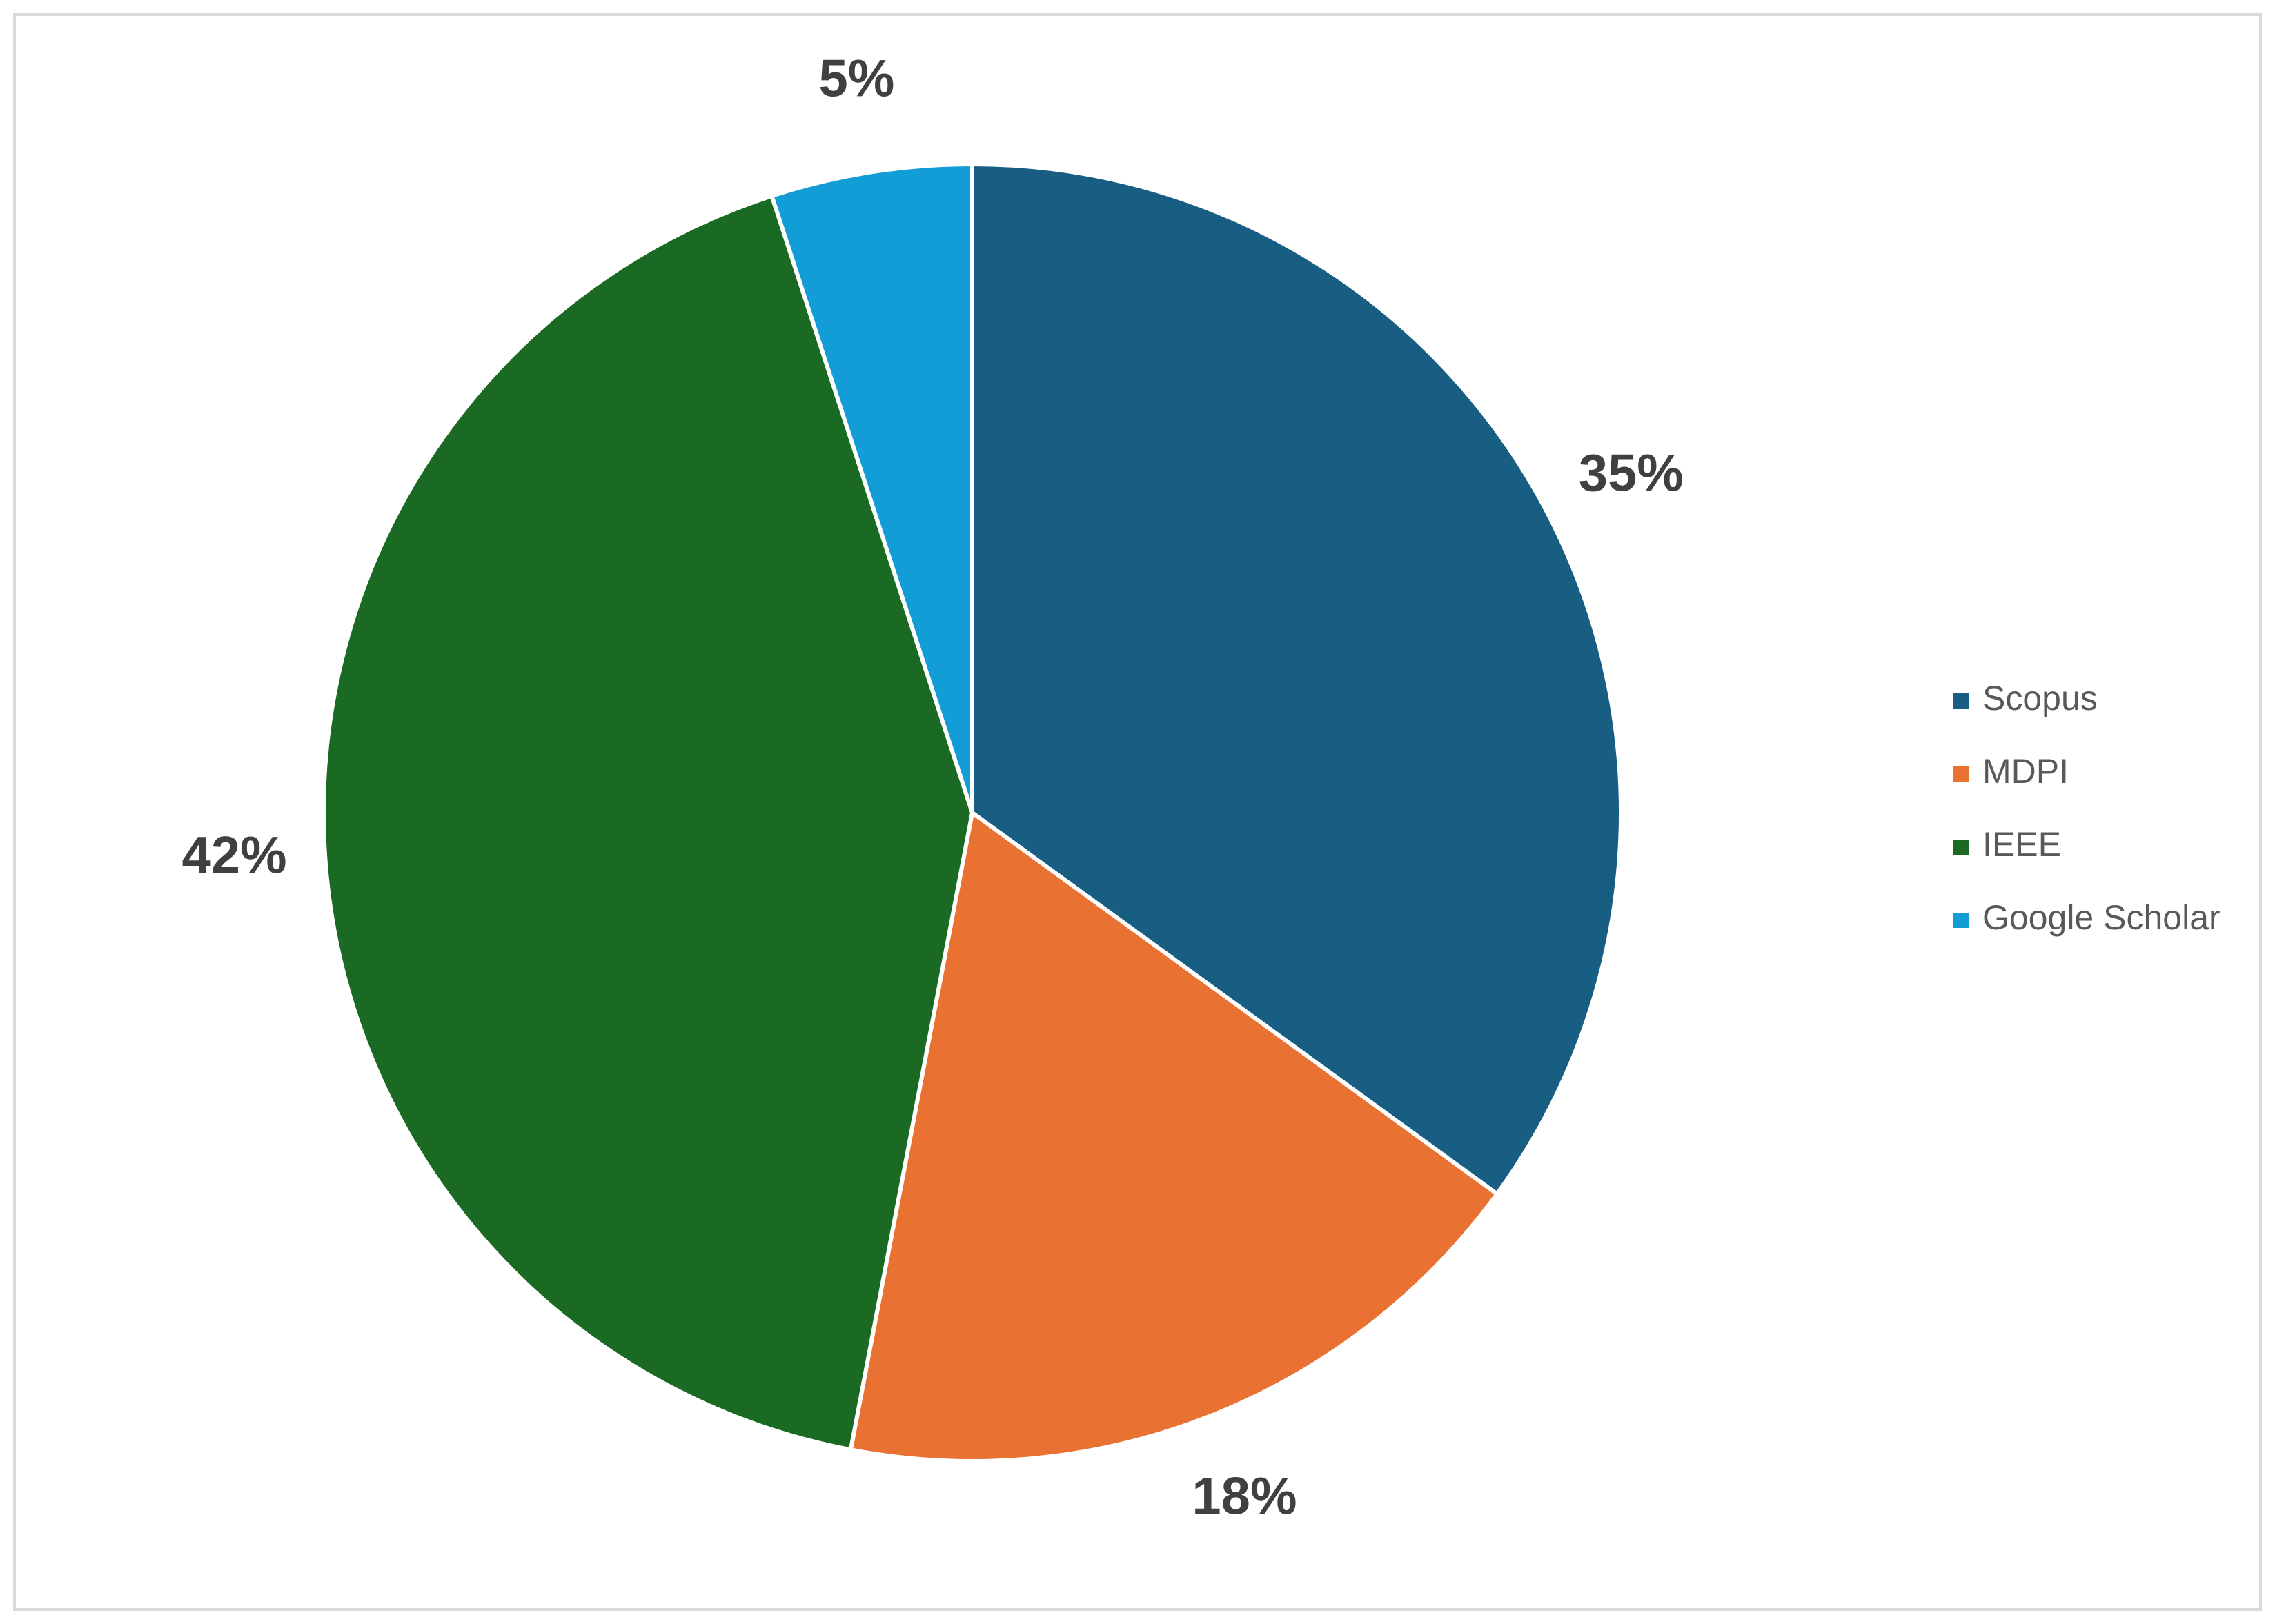  I want to click on legend-label: MDPI, so click(2026, 771).